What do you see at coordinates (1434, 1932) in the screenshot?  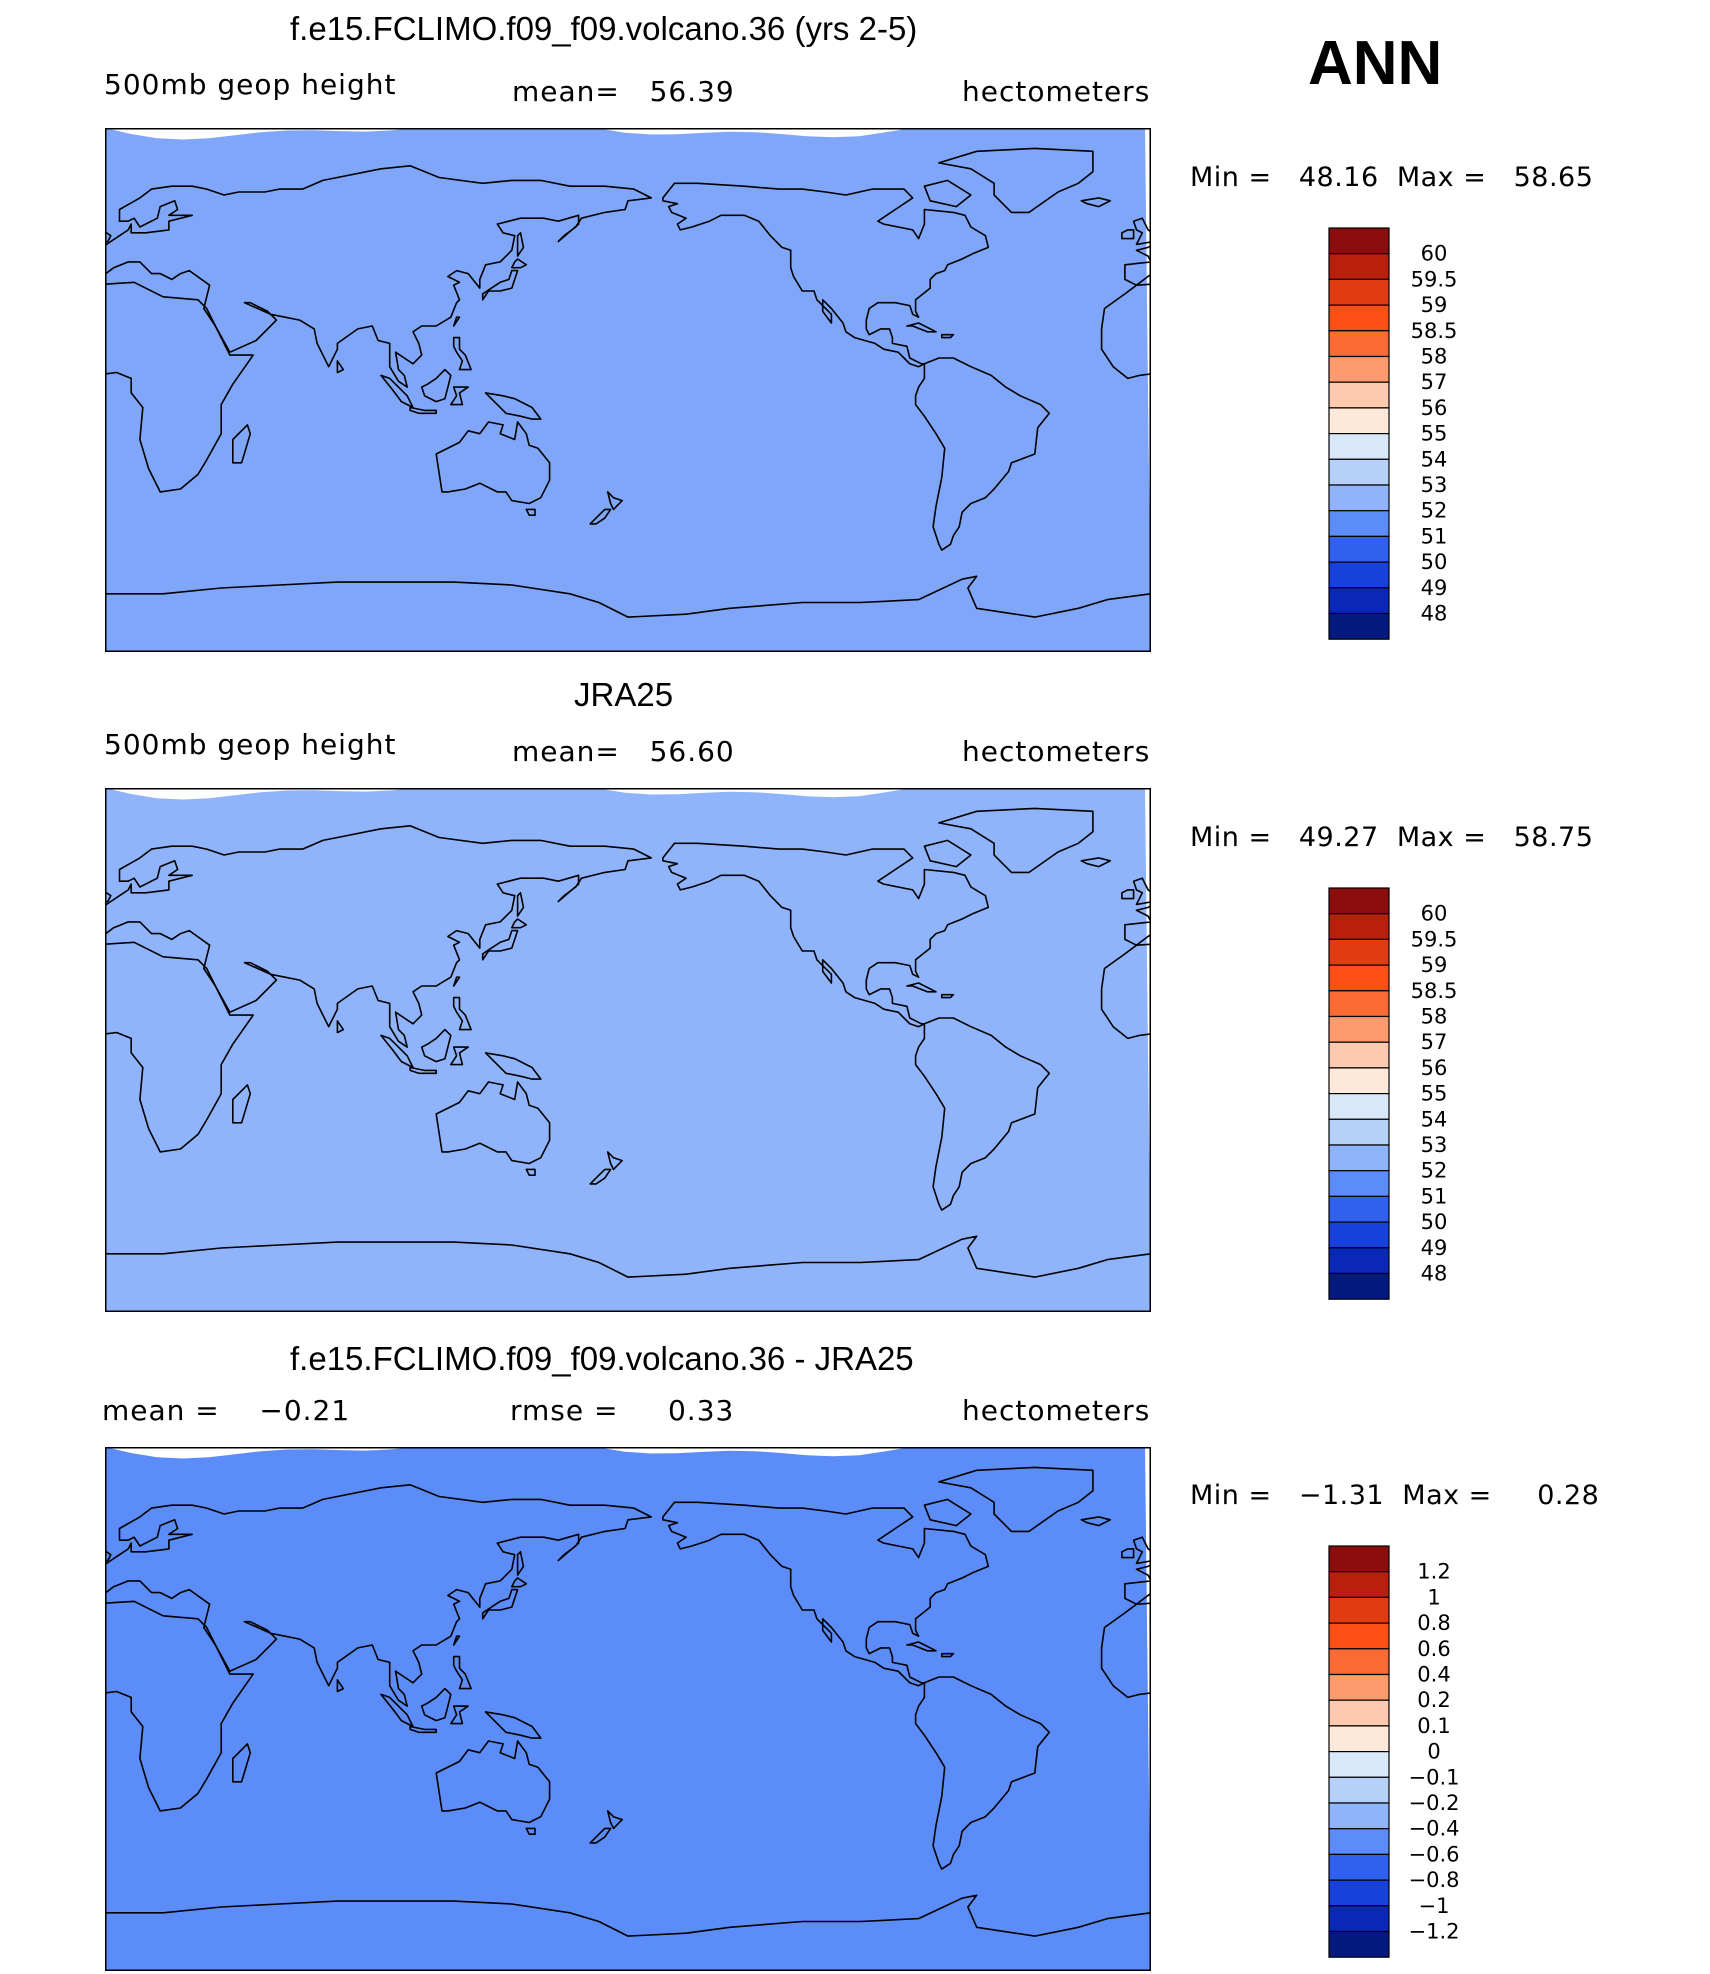 I see `colorbar-tick-label: −1.2` at bounding box center [1434, 1932].